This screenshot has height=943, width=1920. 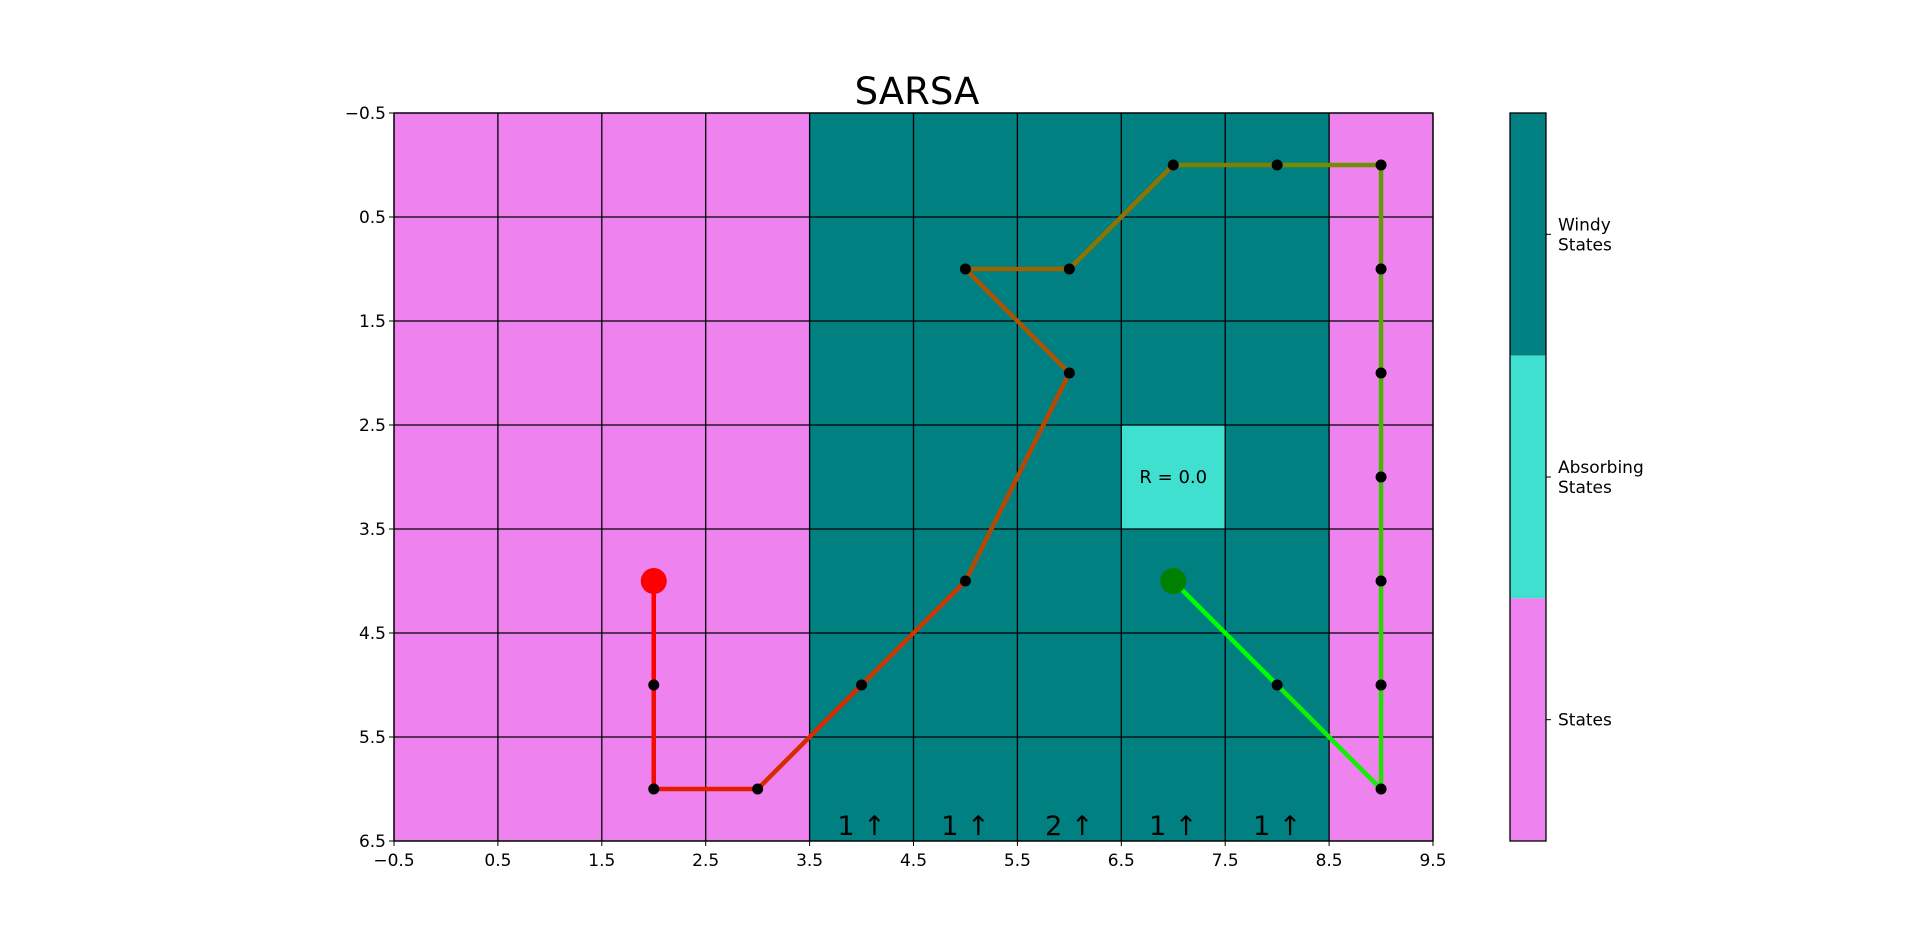 What do you see at coordinates (372, 530) in the screenshot?
I see `y-tick-label: 3.5` at bounding box center [372, 530].